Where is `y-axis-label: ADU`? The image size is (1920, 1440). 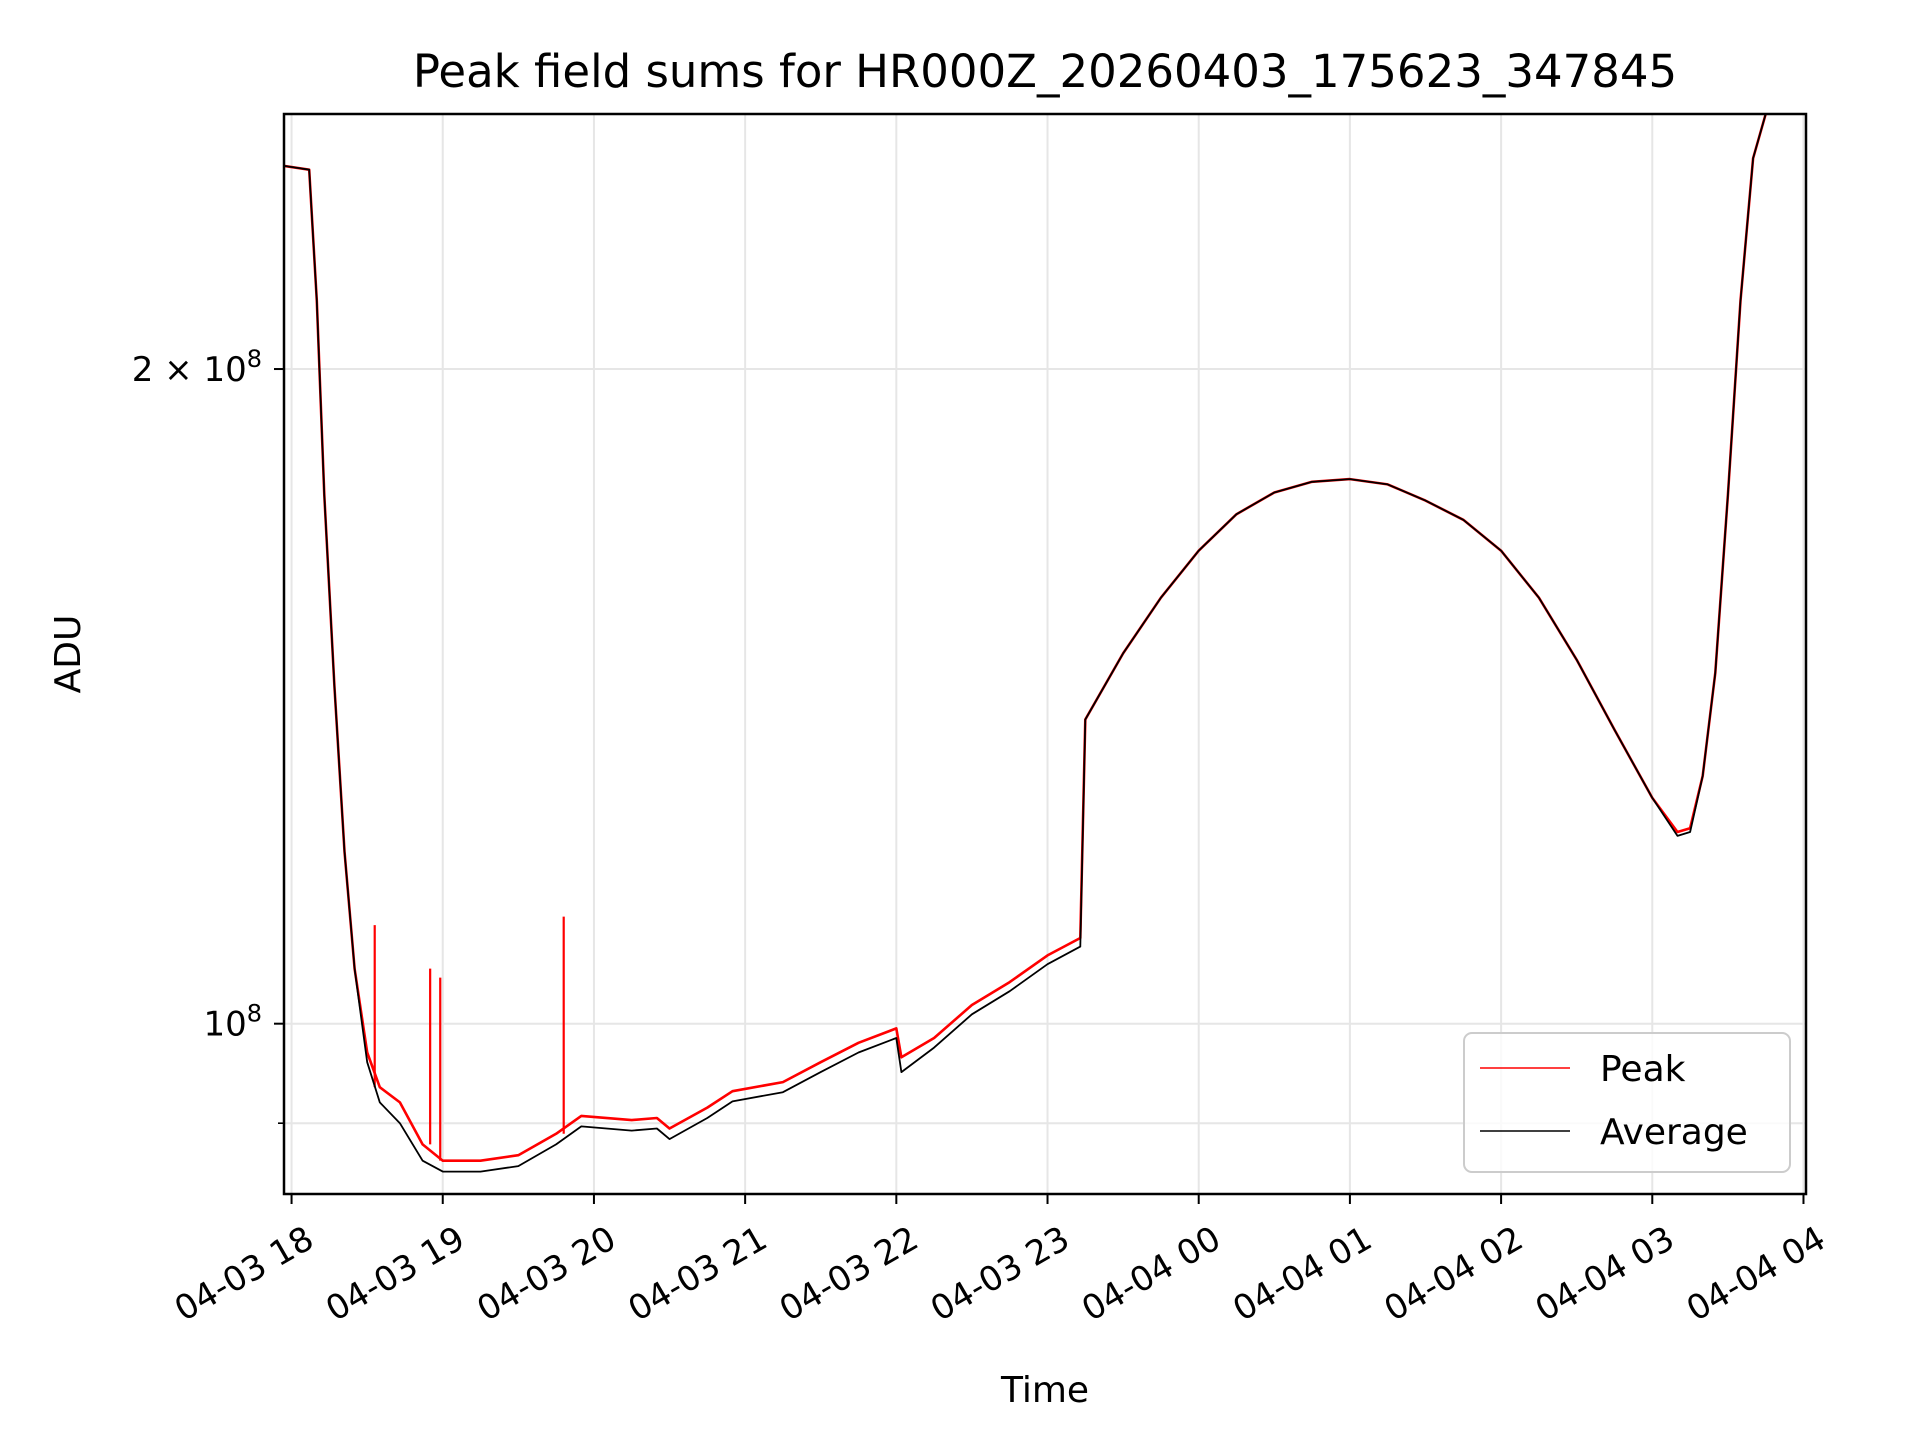
y-axis-label: ADU is located at coordinates (68, 654).